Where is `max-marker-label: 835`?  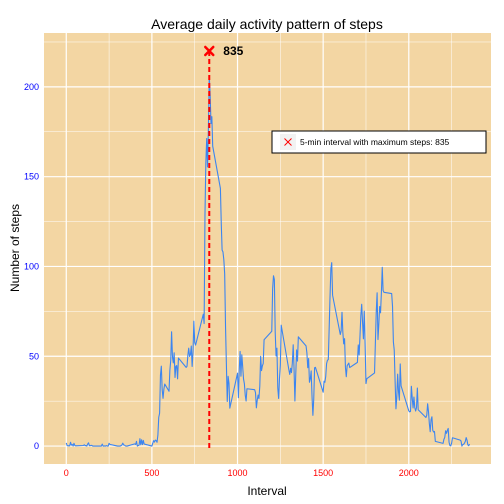
max-marker-label: 835 is located at coordinates (233, 51).